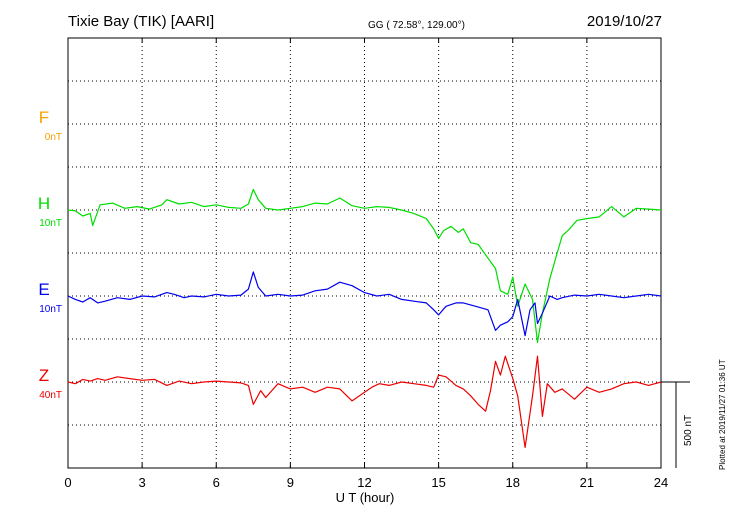  Describe the element at coordinates (364, 304) in the screenshot. I see `series-line-e` at that location.